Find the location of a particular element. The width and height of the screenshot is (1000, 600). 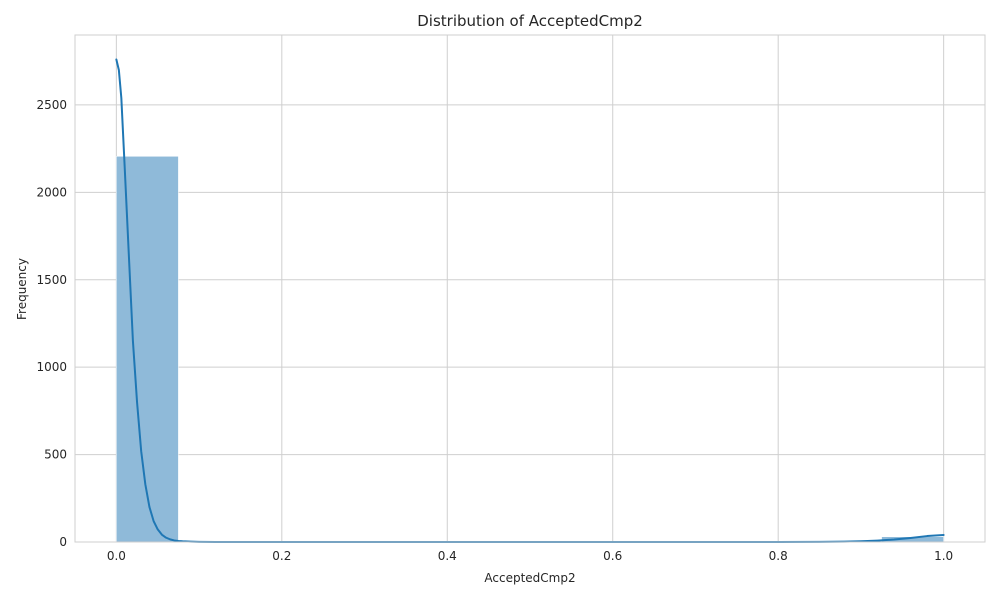

y-tick-label-5: 2500 is located at coordinates (51, 105).